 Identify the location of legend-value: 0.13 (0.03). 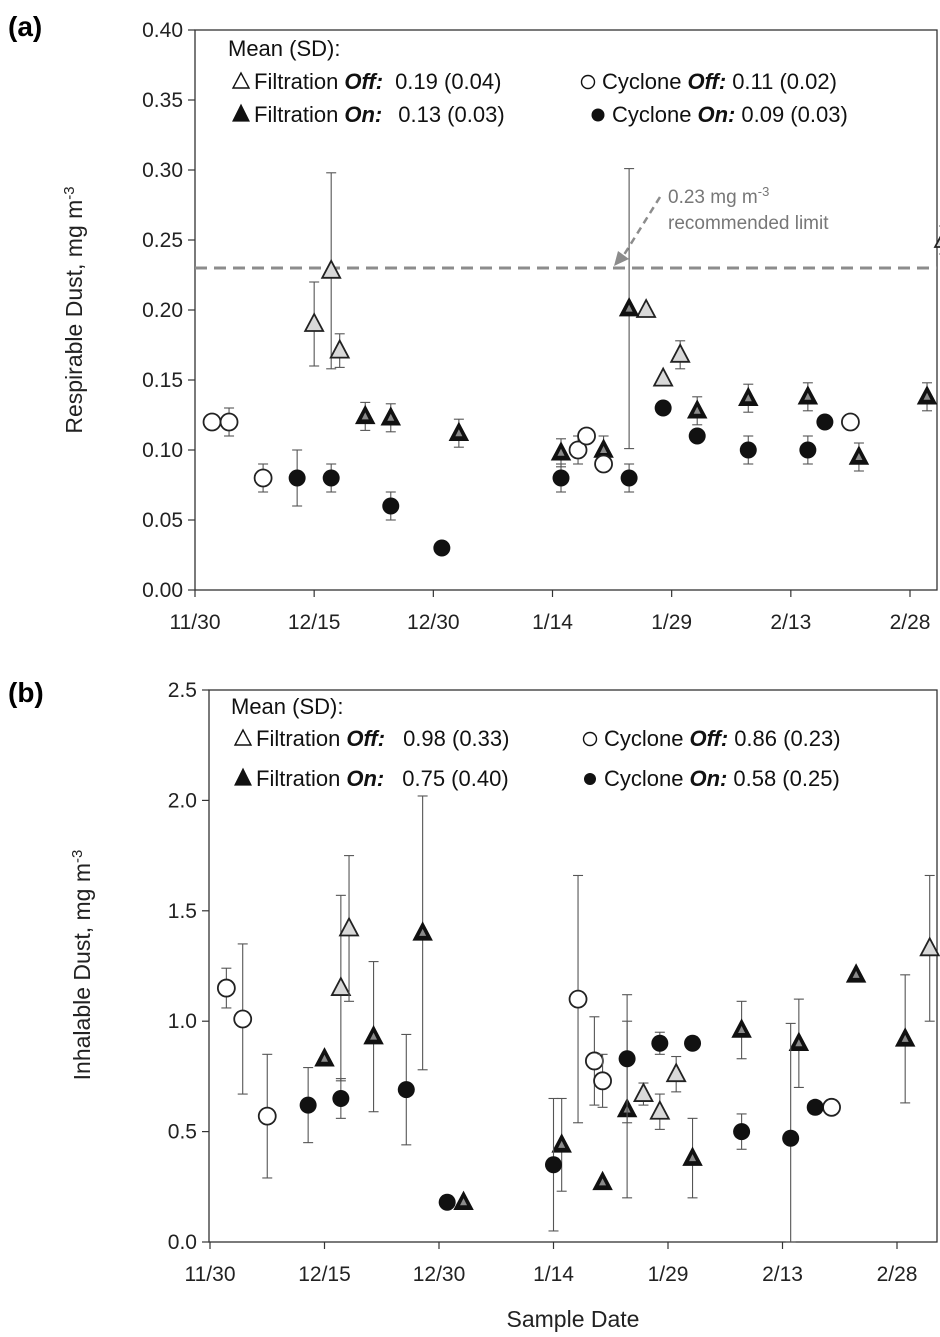
(451, 114).